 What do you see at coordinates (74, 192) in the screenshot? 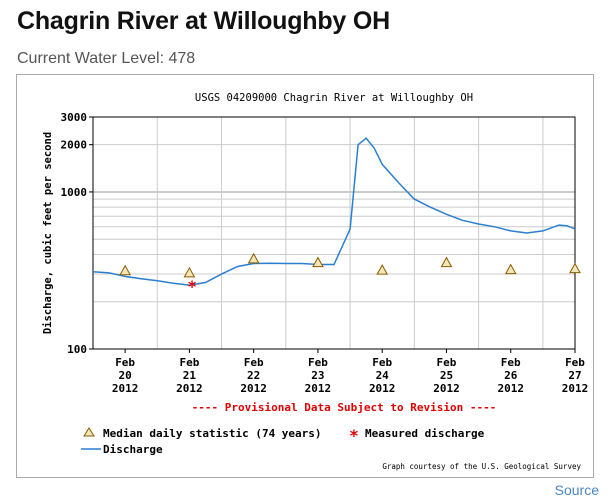
I see `y-tick-label: 1000` at bounding box center [74, 192].